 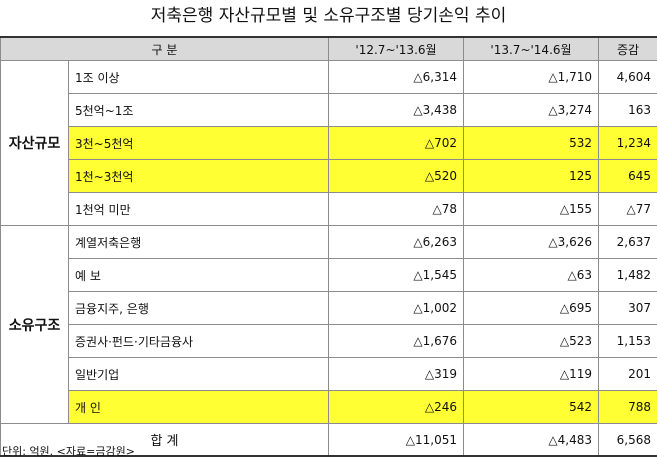 What do you see at coordinates (531, 308) in the screenshot?
I see `value-period-2: △695` at bounding box center [531, 308].